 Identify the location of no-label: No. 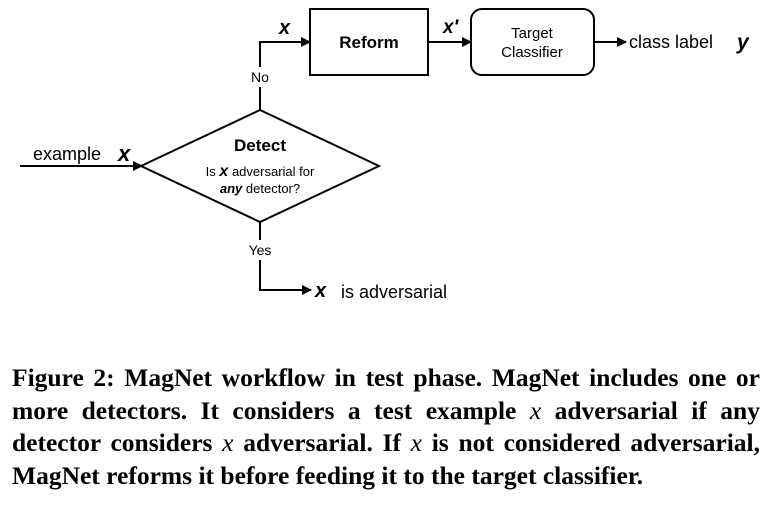
(260, 77).